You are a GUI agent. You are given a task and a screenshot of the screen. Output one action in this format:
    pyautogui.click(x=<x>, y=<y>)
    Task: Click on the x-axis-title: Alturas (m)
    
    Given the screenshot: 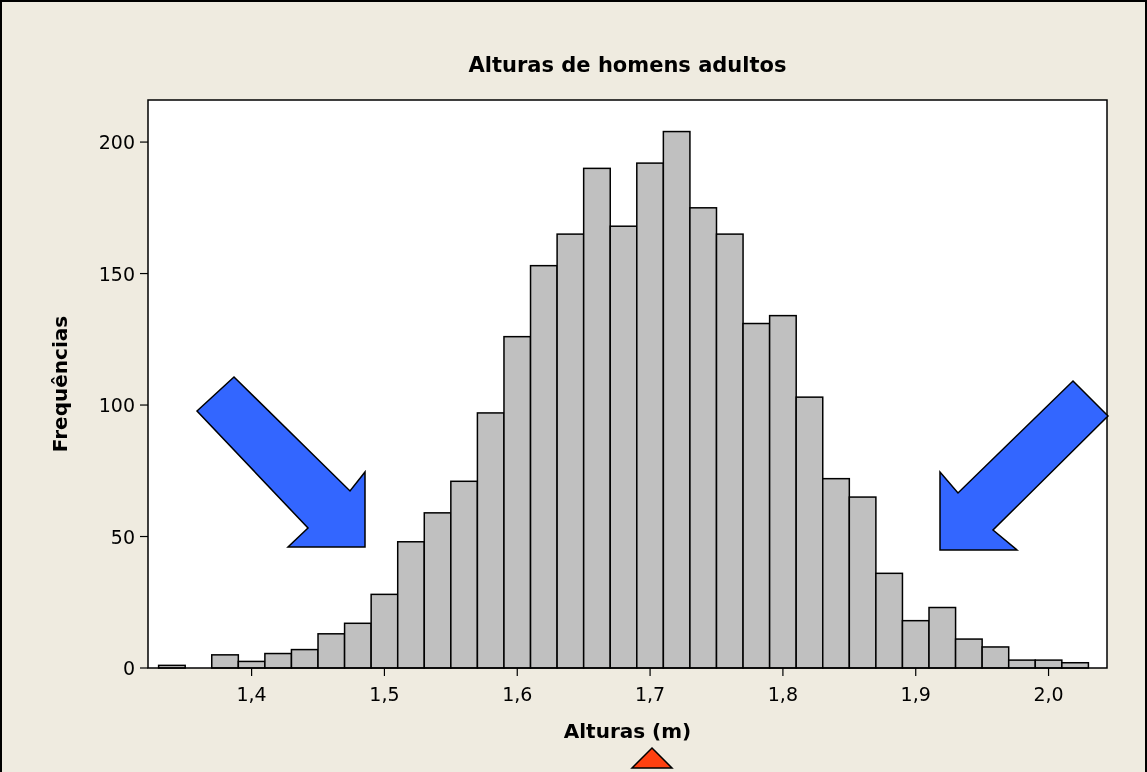 What is the action you would take?
    pyautogui.click(x=627, y=731)
    